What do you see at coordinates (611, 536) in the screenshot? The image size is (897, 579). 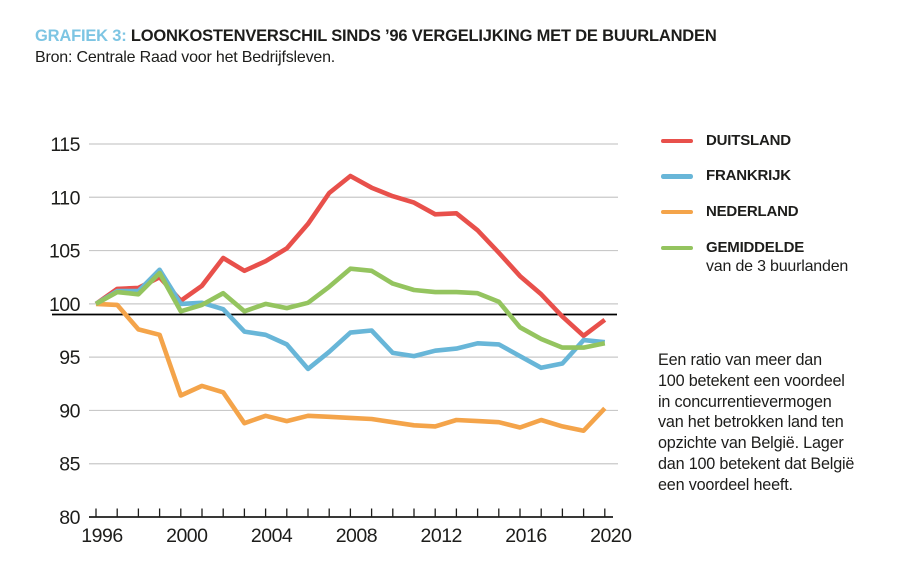 I see `svg-text: 2020` at bounding box center [611, 536].